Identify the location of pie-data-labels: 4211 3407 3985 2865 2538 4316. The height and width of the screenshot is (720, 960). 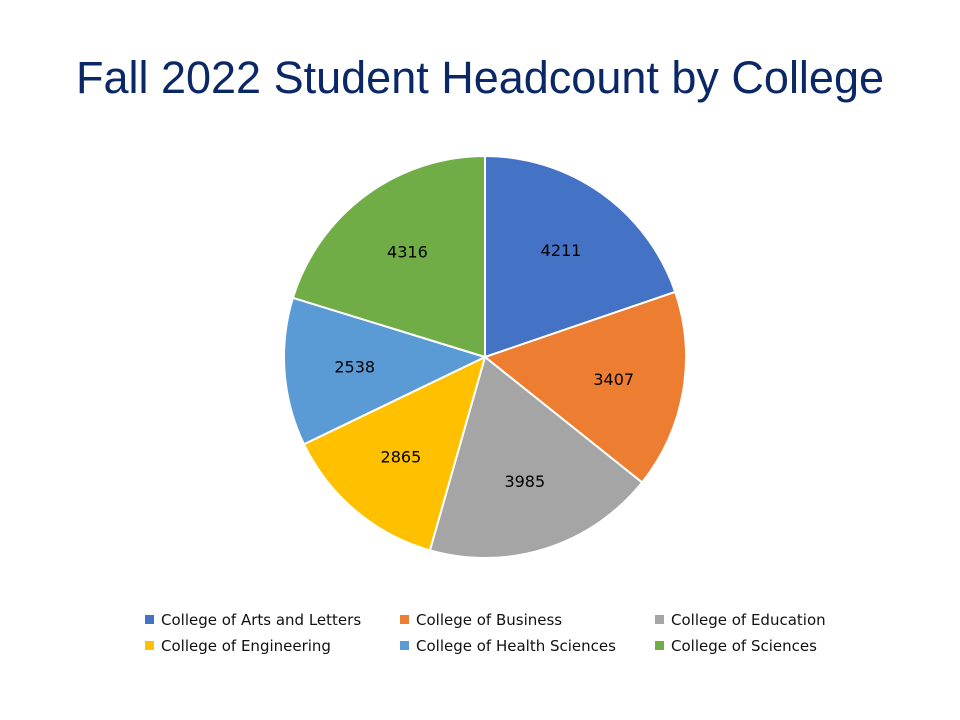
(484, 366).